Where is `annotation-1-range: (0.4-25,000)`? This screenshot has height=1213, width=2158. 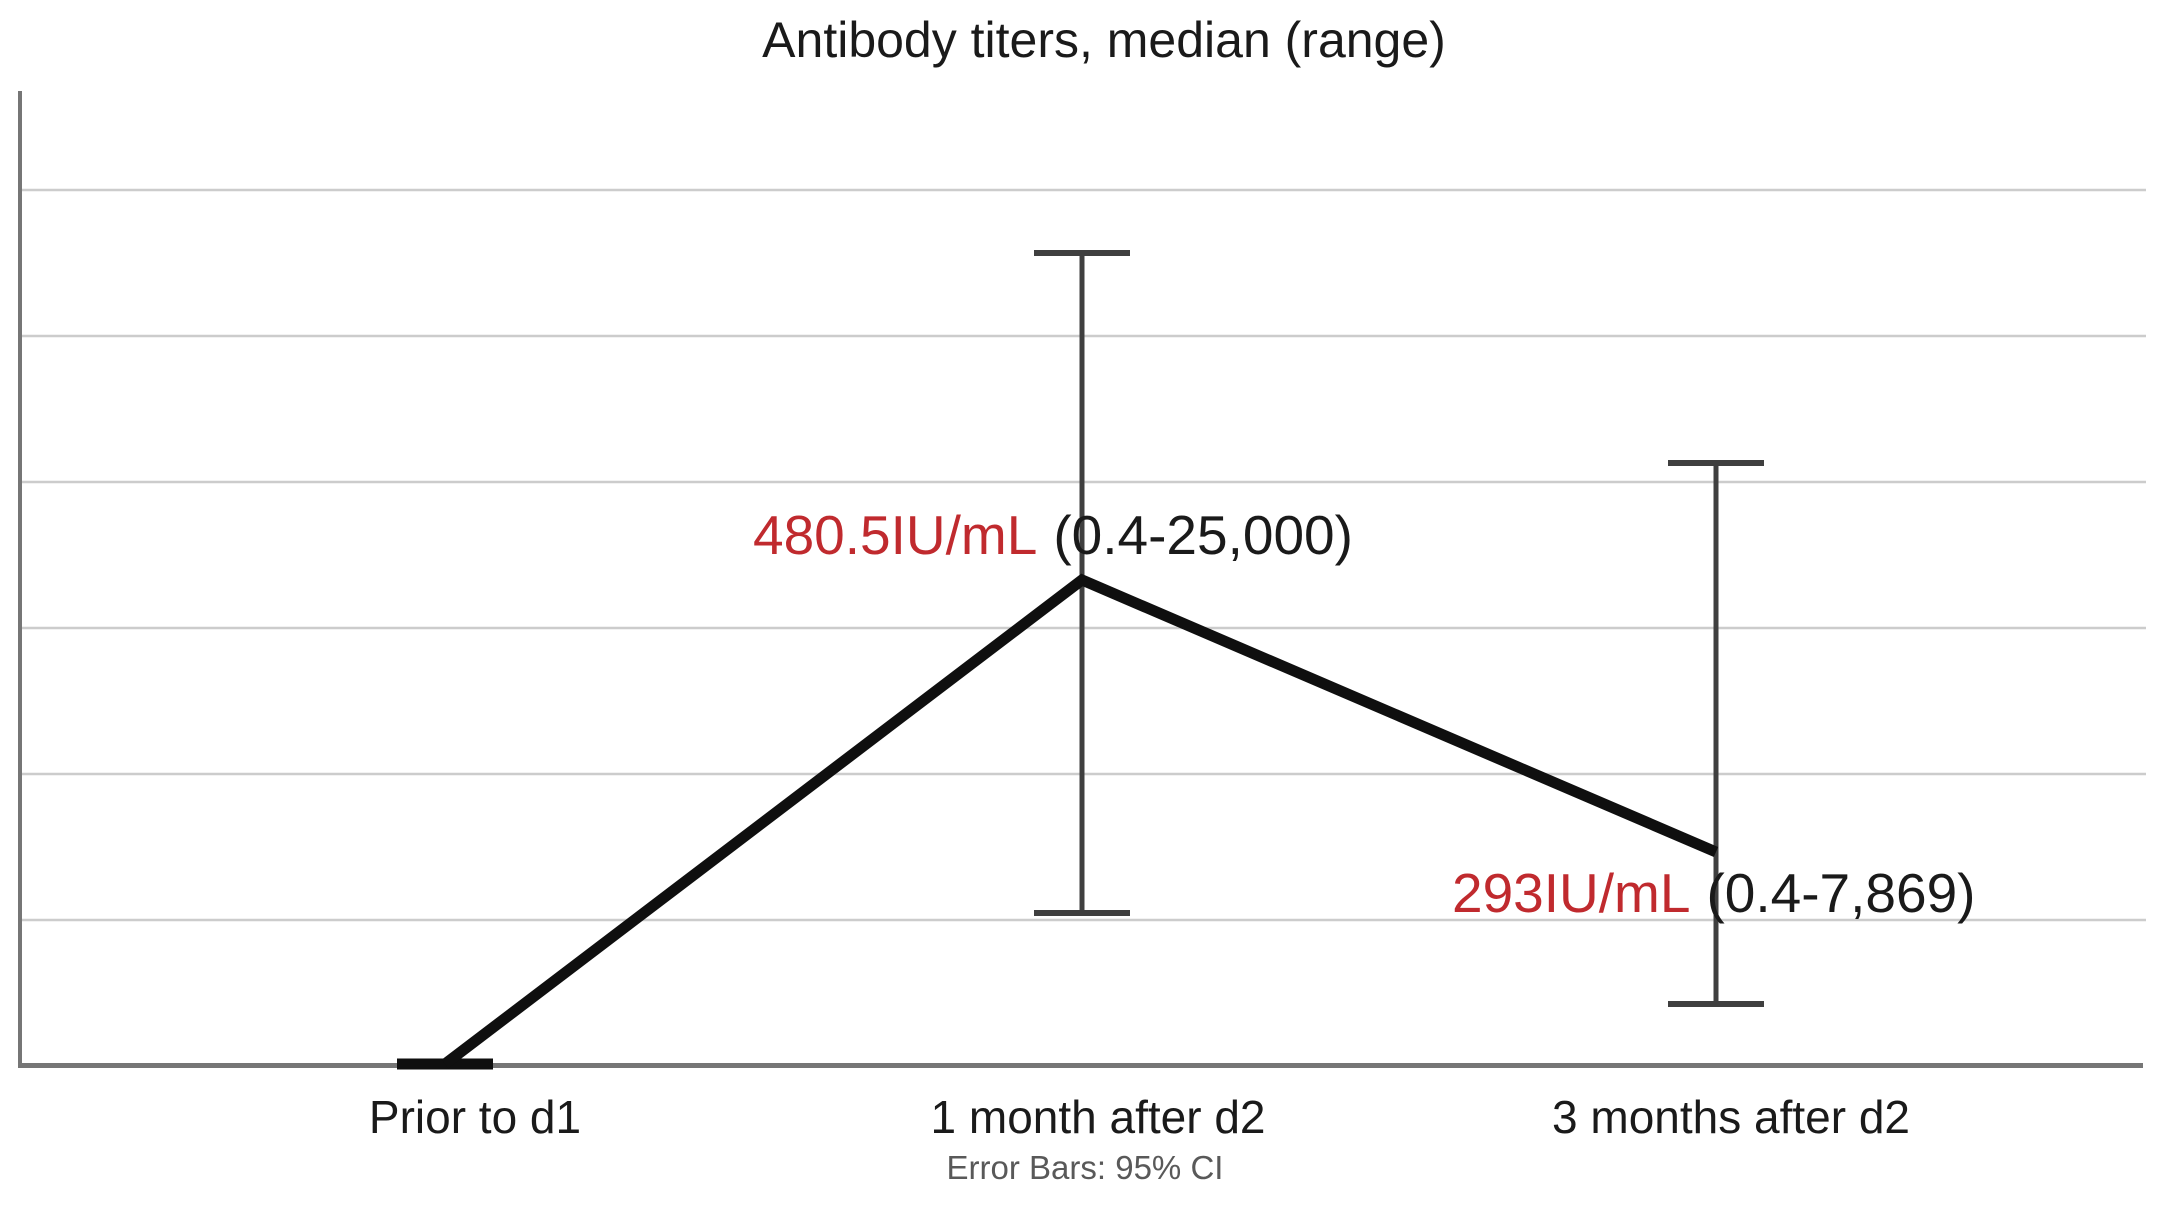
annotation-1-range: (0.4-25,000) is located at coordinates (1203, 535).